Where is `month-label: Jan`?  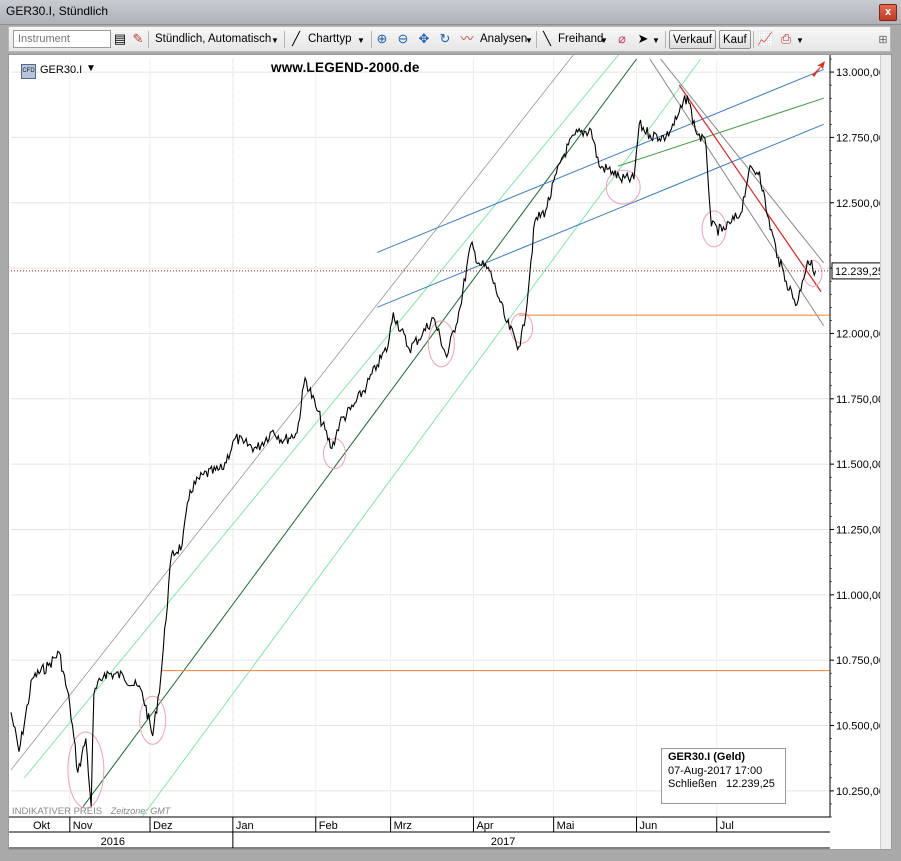 month-label: Jan is located at coordinates (245, 826).